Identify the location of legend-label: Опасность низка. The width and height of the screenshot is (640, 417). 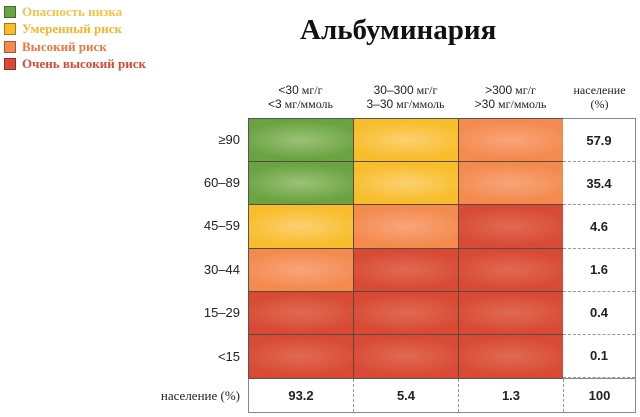
(72, 11).